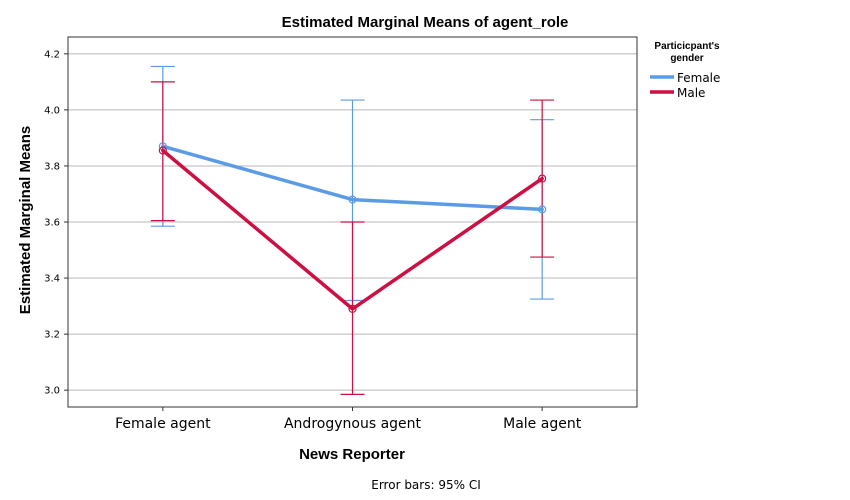 This screenshot has height=500, width=850. Describe the element at coordinates (425, 485) in the screenshot. I see `footnote: Error bars: 95% CI` at that location.